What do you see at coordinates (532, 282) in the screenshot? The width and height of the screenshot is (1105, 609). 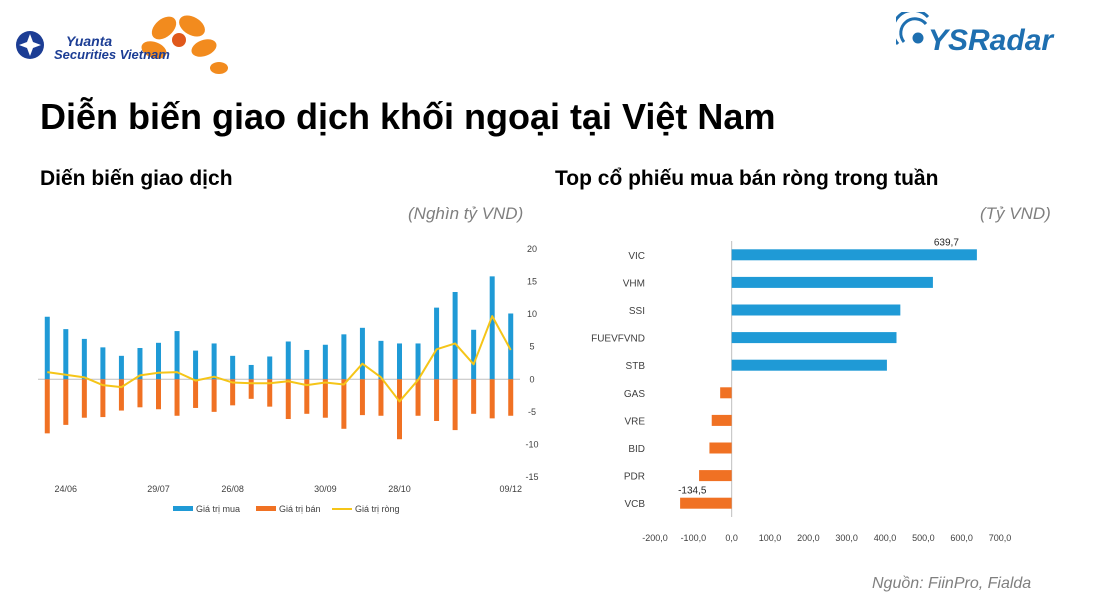 I see `y-tick-label: 15` at bounding box center [532, 282].